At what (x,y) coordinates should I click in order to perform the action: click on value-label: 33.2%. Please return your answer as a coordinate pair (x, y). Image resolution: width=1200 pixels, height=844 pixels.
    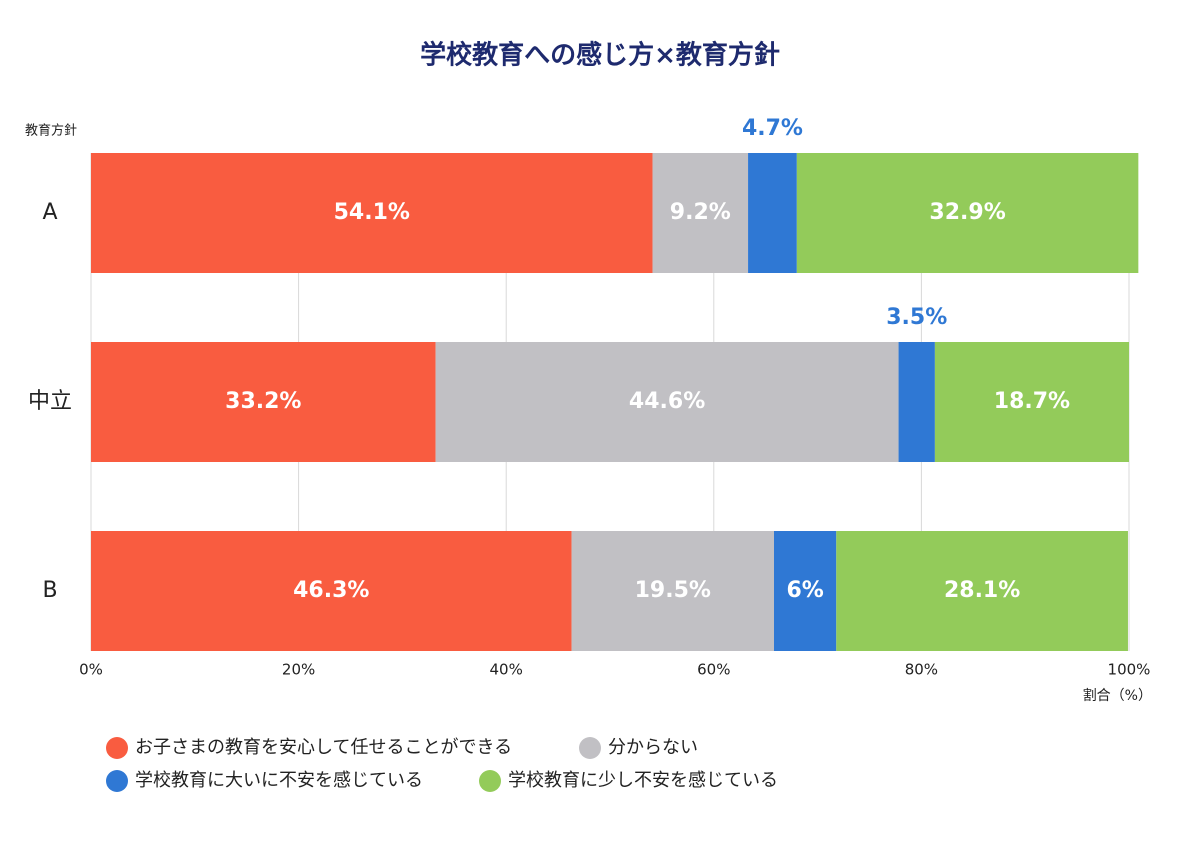
    Looking at the image, I should click on (263, 401).